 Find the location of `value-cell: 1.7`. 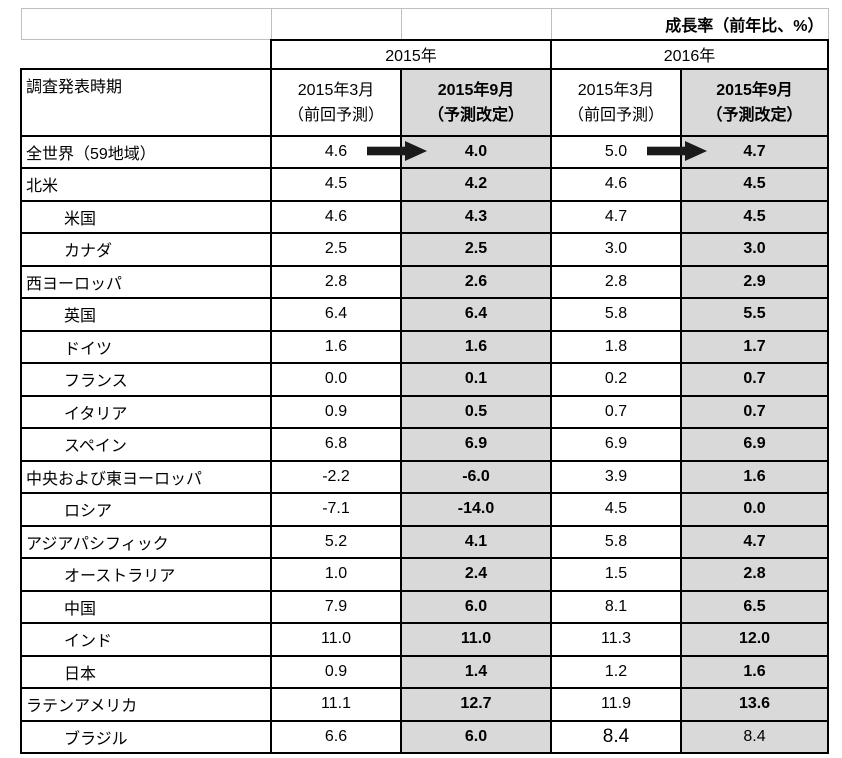

value-cell: 1.7 is located at coordinates (754, 346).